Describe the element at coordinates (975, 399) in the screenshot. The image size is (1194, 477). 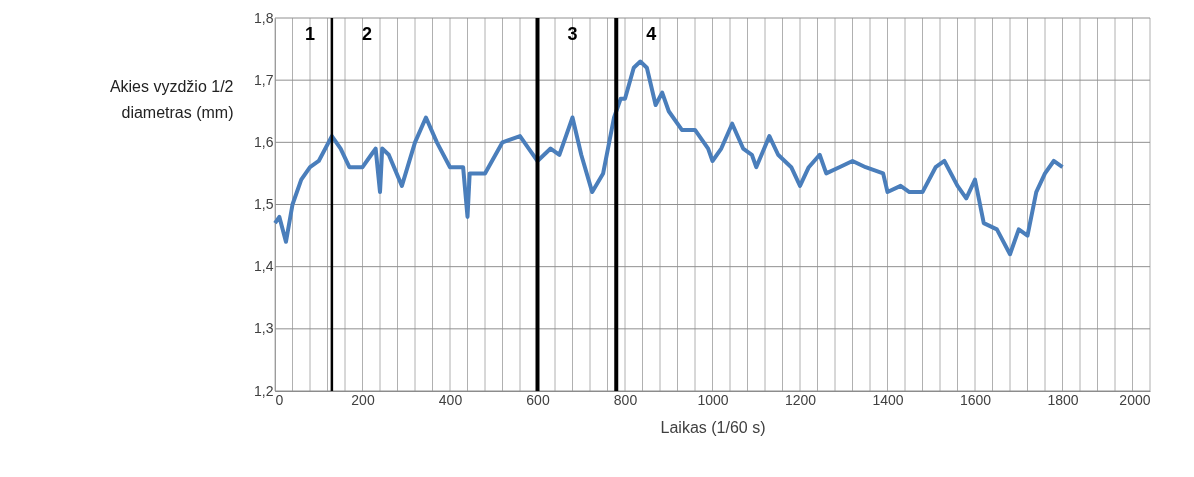
I see `x-tick-label: 1600` at that location.